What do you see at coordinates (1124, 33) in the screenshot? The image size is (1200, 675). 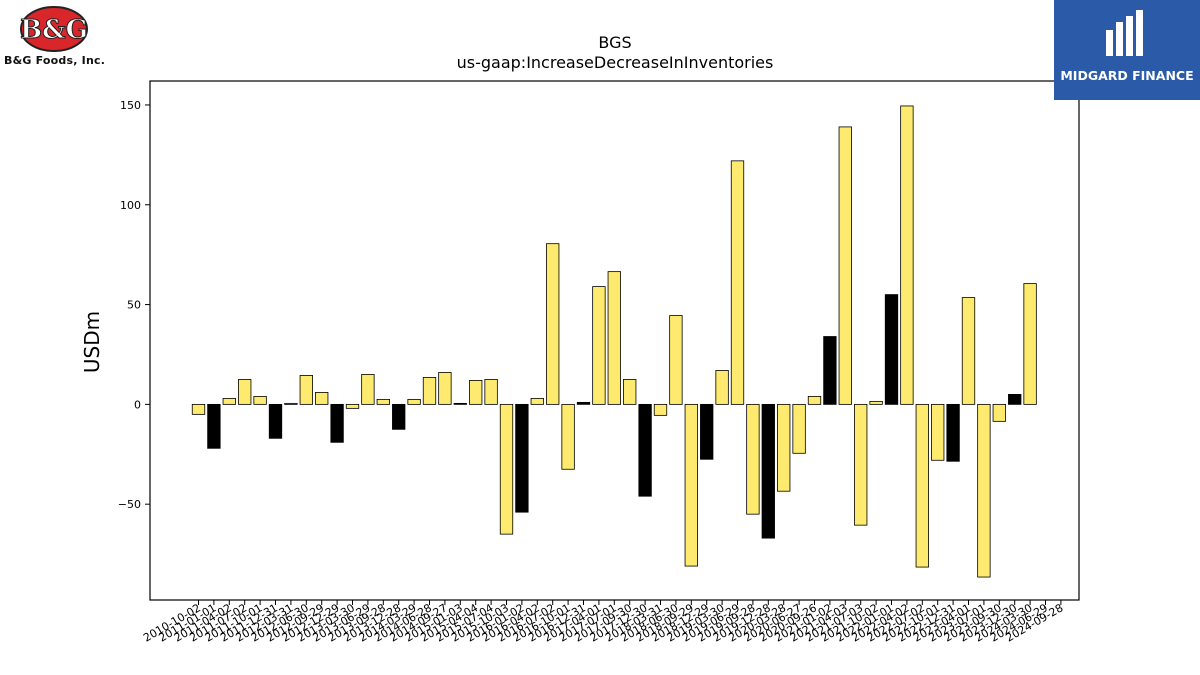 I see `partner-monogram-icon` at bounding box center [1124, 33].